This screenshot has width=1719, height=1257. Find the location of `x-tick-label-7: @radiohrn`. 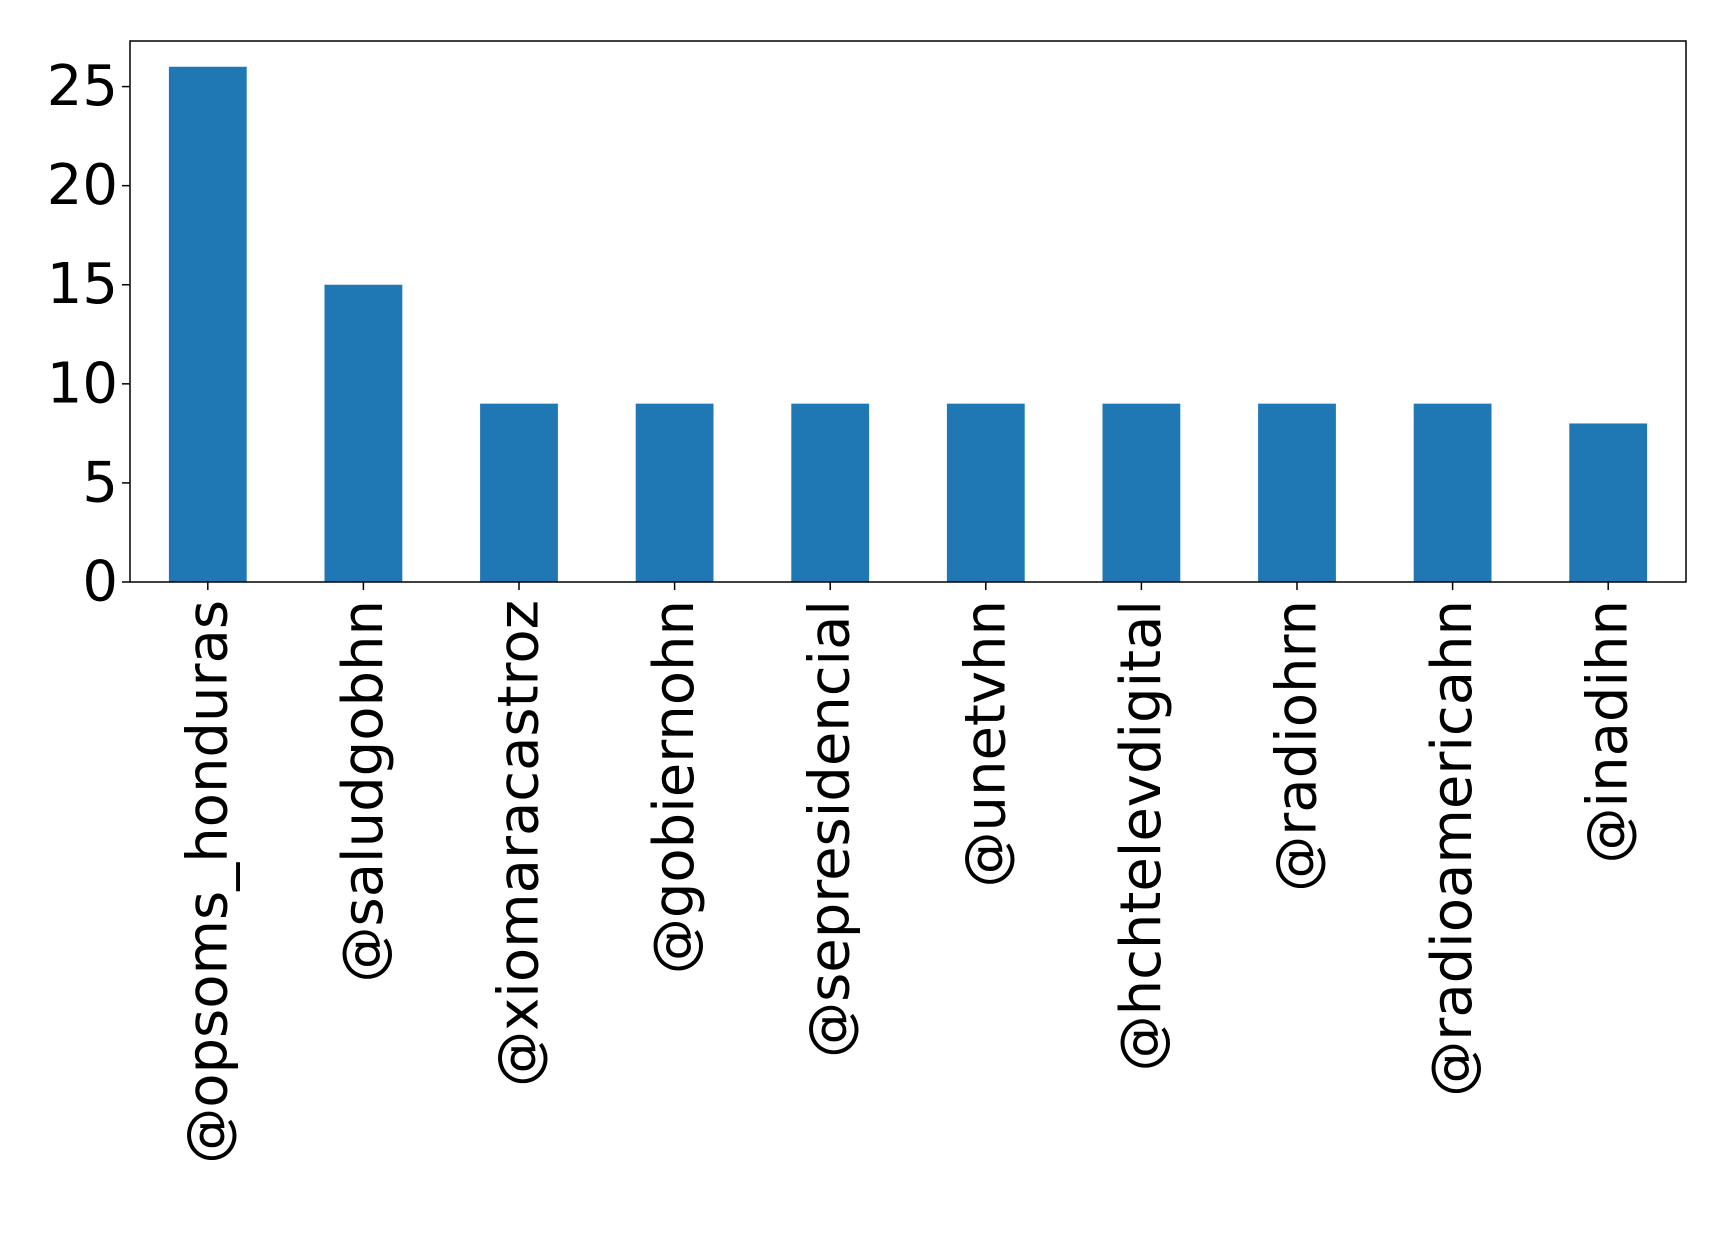

x-tick-label-7: @radiohrn is located at coordinates (1297, 746).